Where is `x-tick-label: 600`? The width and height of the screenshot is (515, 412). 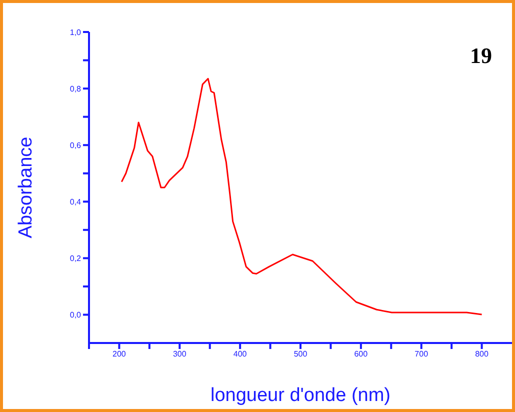
x-tick-label: 600 is located at coordinates (361, 354).